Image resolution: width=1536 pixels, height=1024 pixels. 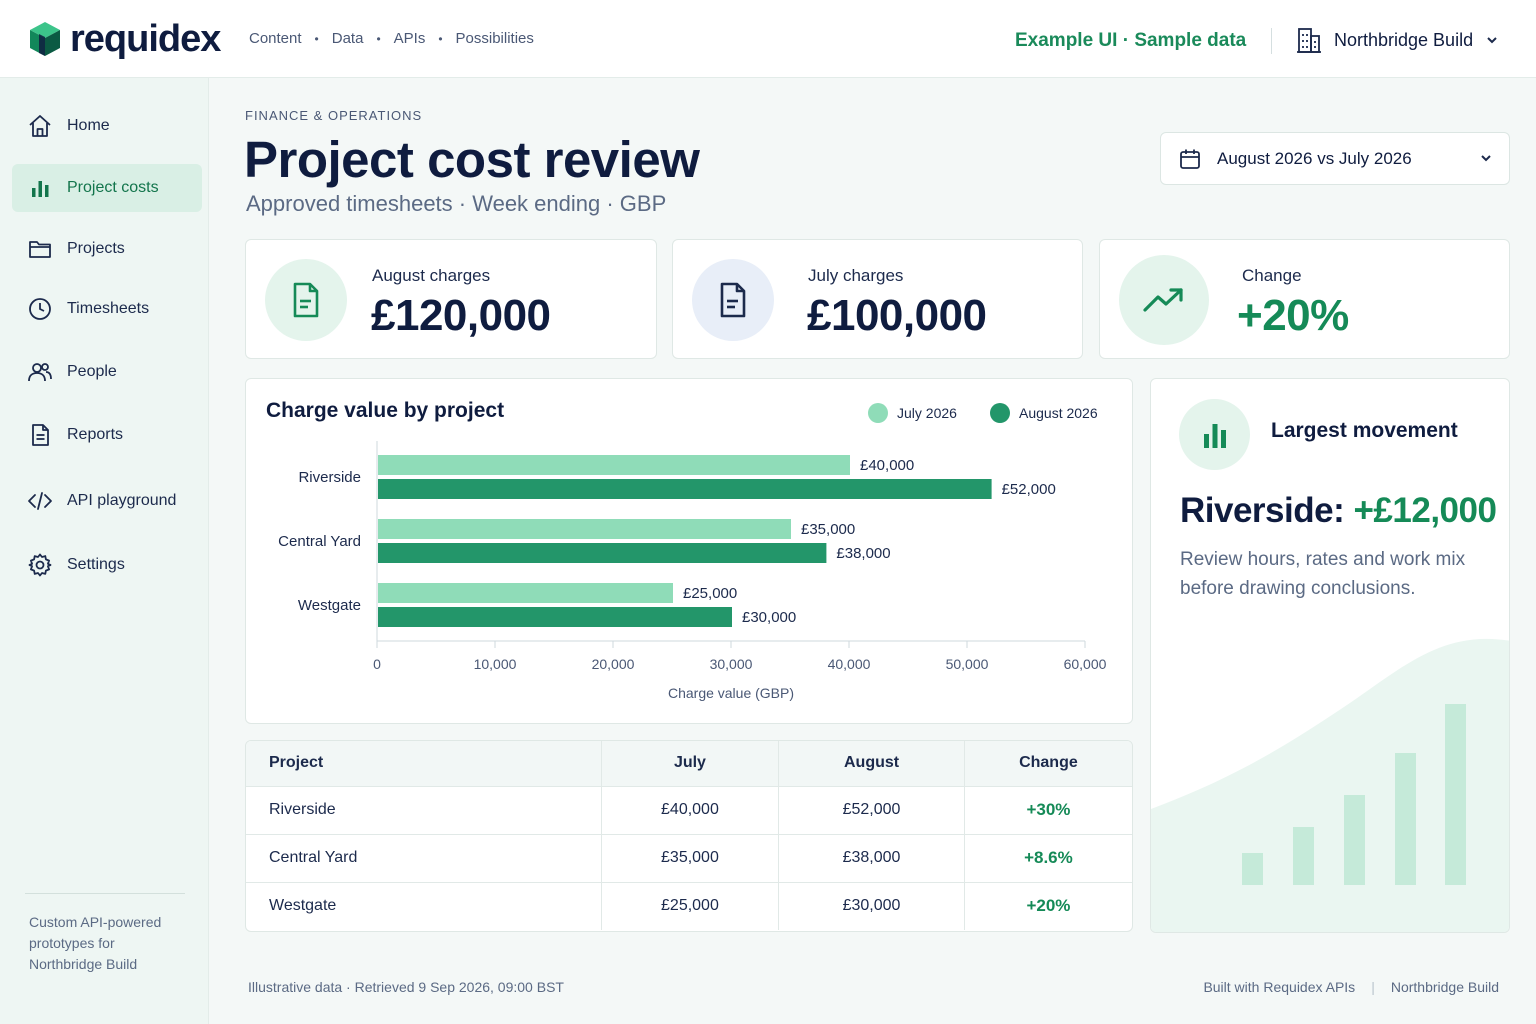 I want to click on topnav-apis: APIs, so click(x=409, y=38).